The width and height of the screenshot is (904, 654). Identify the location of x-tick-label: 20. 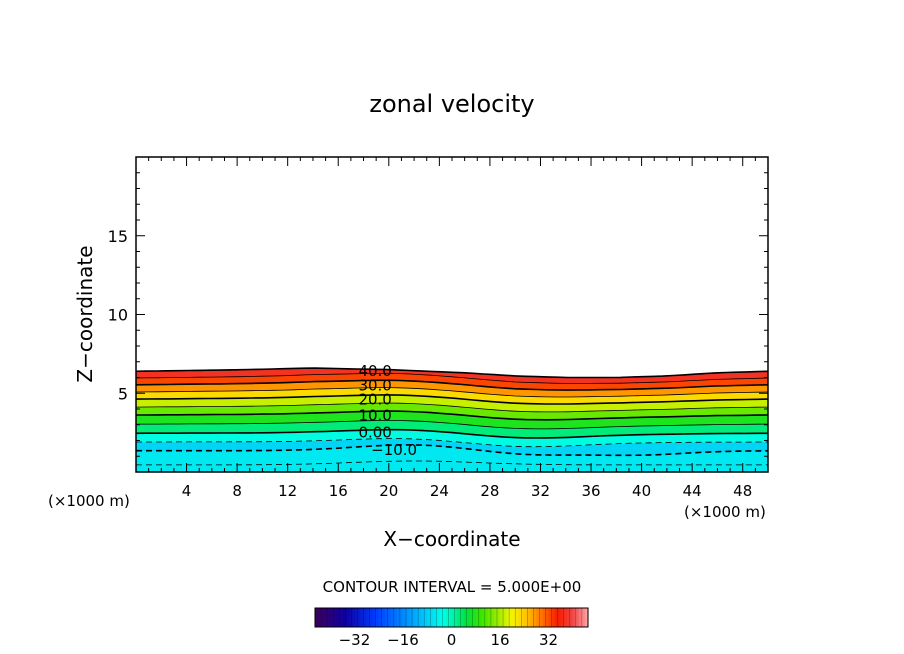
(388, 491).